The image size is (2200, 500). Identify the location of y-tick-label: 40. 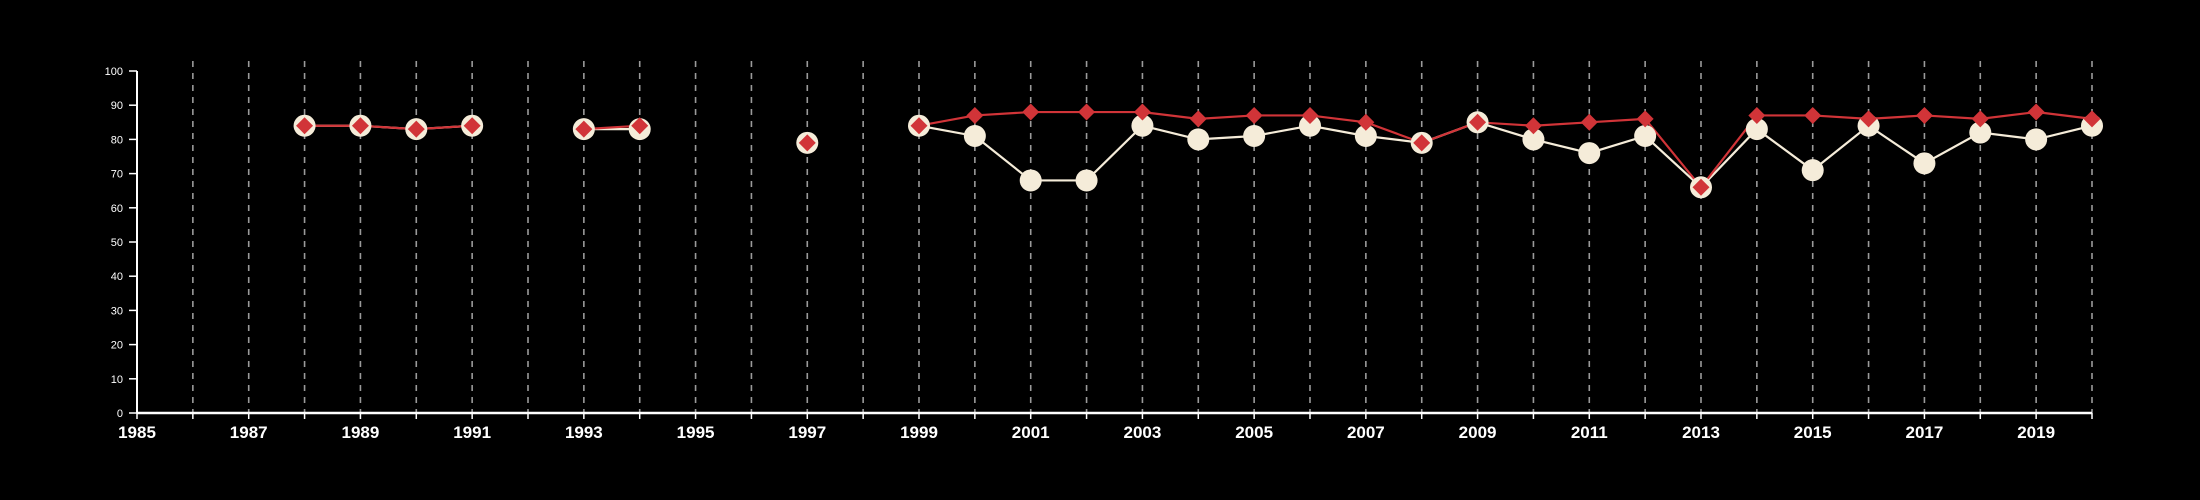
(117, 277).